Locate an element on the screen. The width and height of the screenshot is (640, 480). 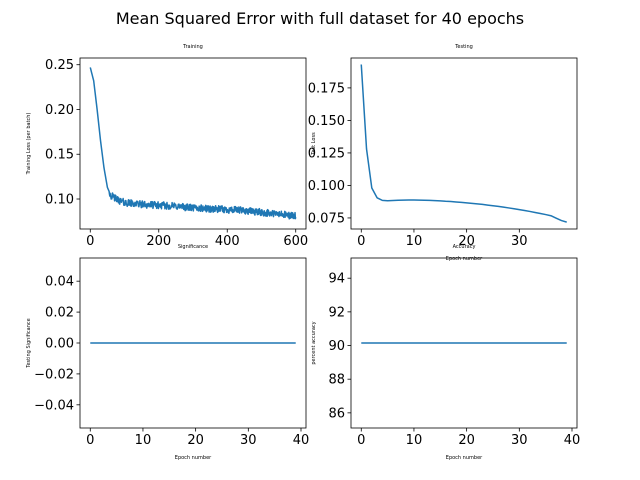
training-ytick-label: 0.10 is located at coordinates (59, 200).